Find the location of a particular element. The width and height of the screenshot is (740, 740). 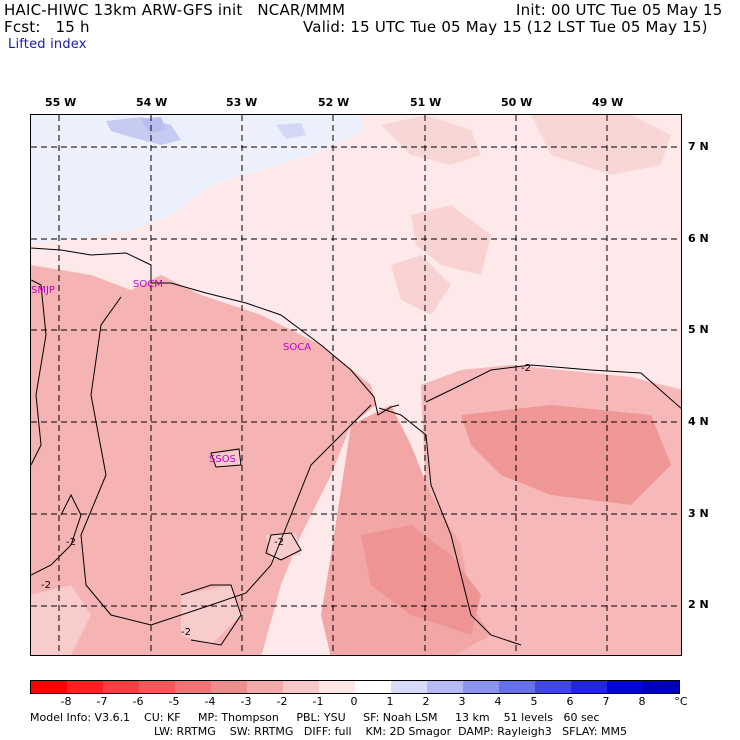

colorbar-tick-label: -2 is located at coordinates (282, 701).